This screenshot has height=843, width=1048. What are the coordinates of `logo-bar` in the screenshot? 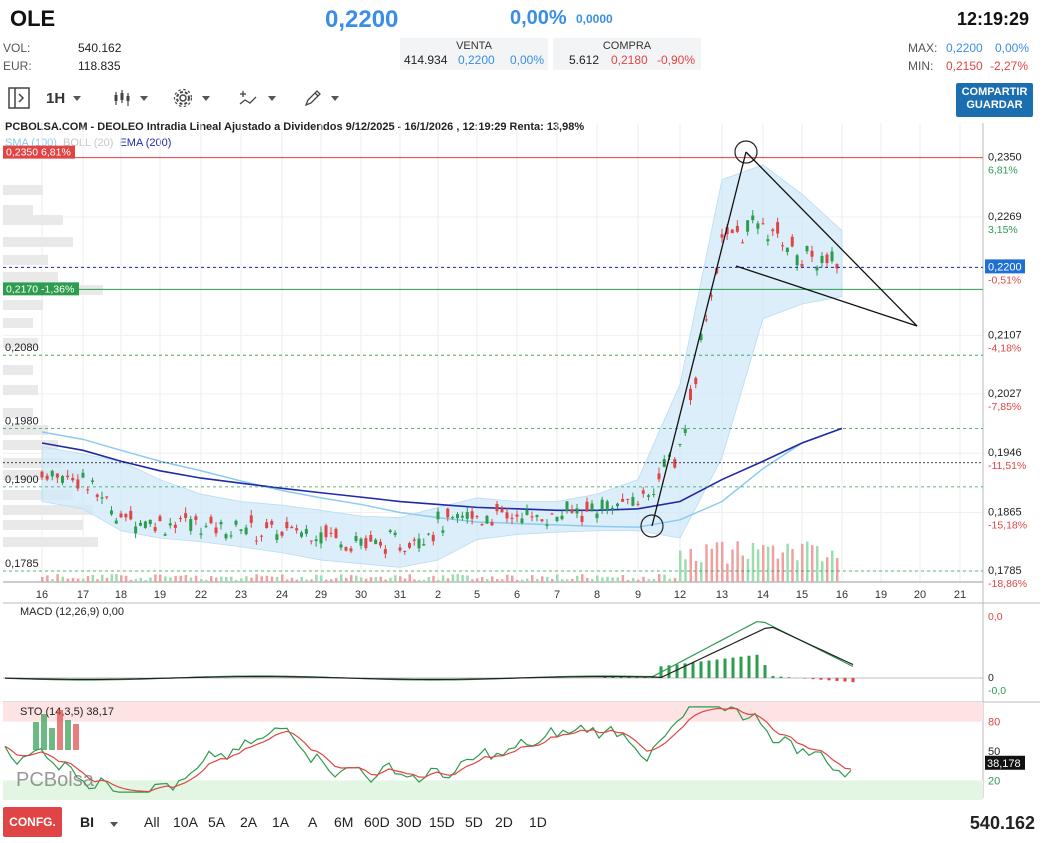 It's located at (68, 735).